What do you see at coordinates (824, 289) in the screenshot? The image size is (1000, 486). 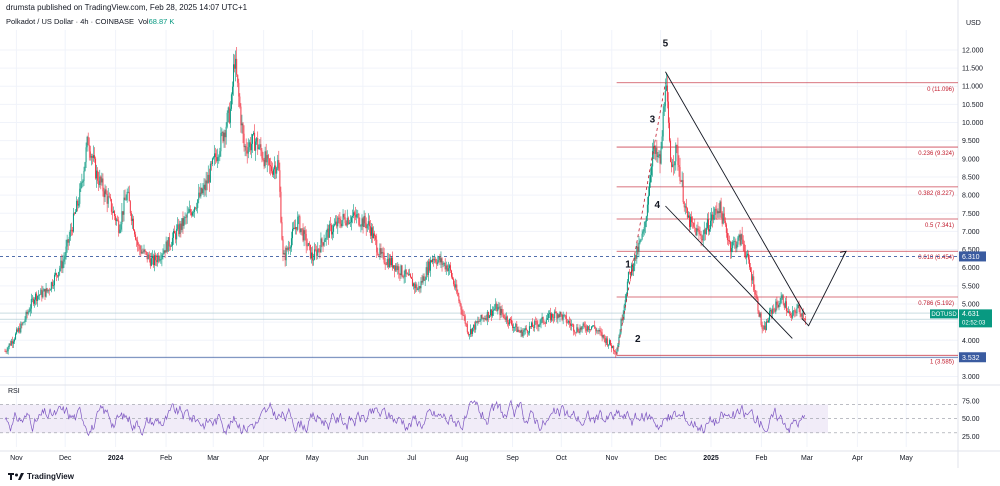 I see `projection-path` at bounding box center [824, 289].